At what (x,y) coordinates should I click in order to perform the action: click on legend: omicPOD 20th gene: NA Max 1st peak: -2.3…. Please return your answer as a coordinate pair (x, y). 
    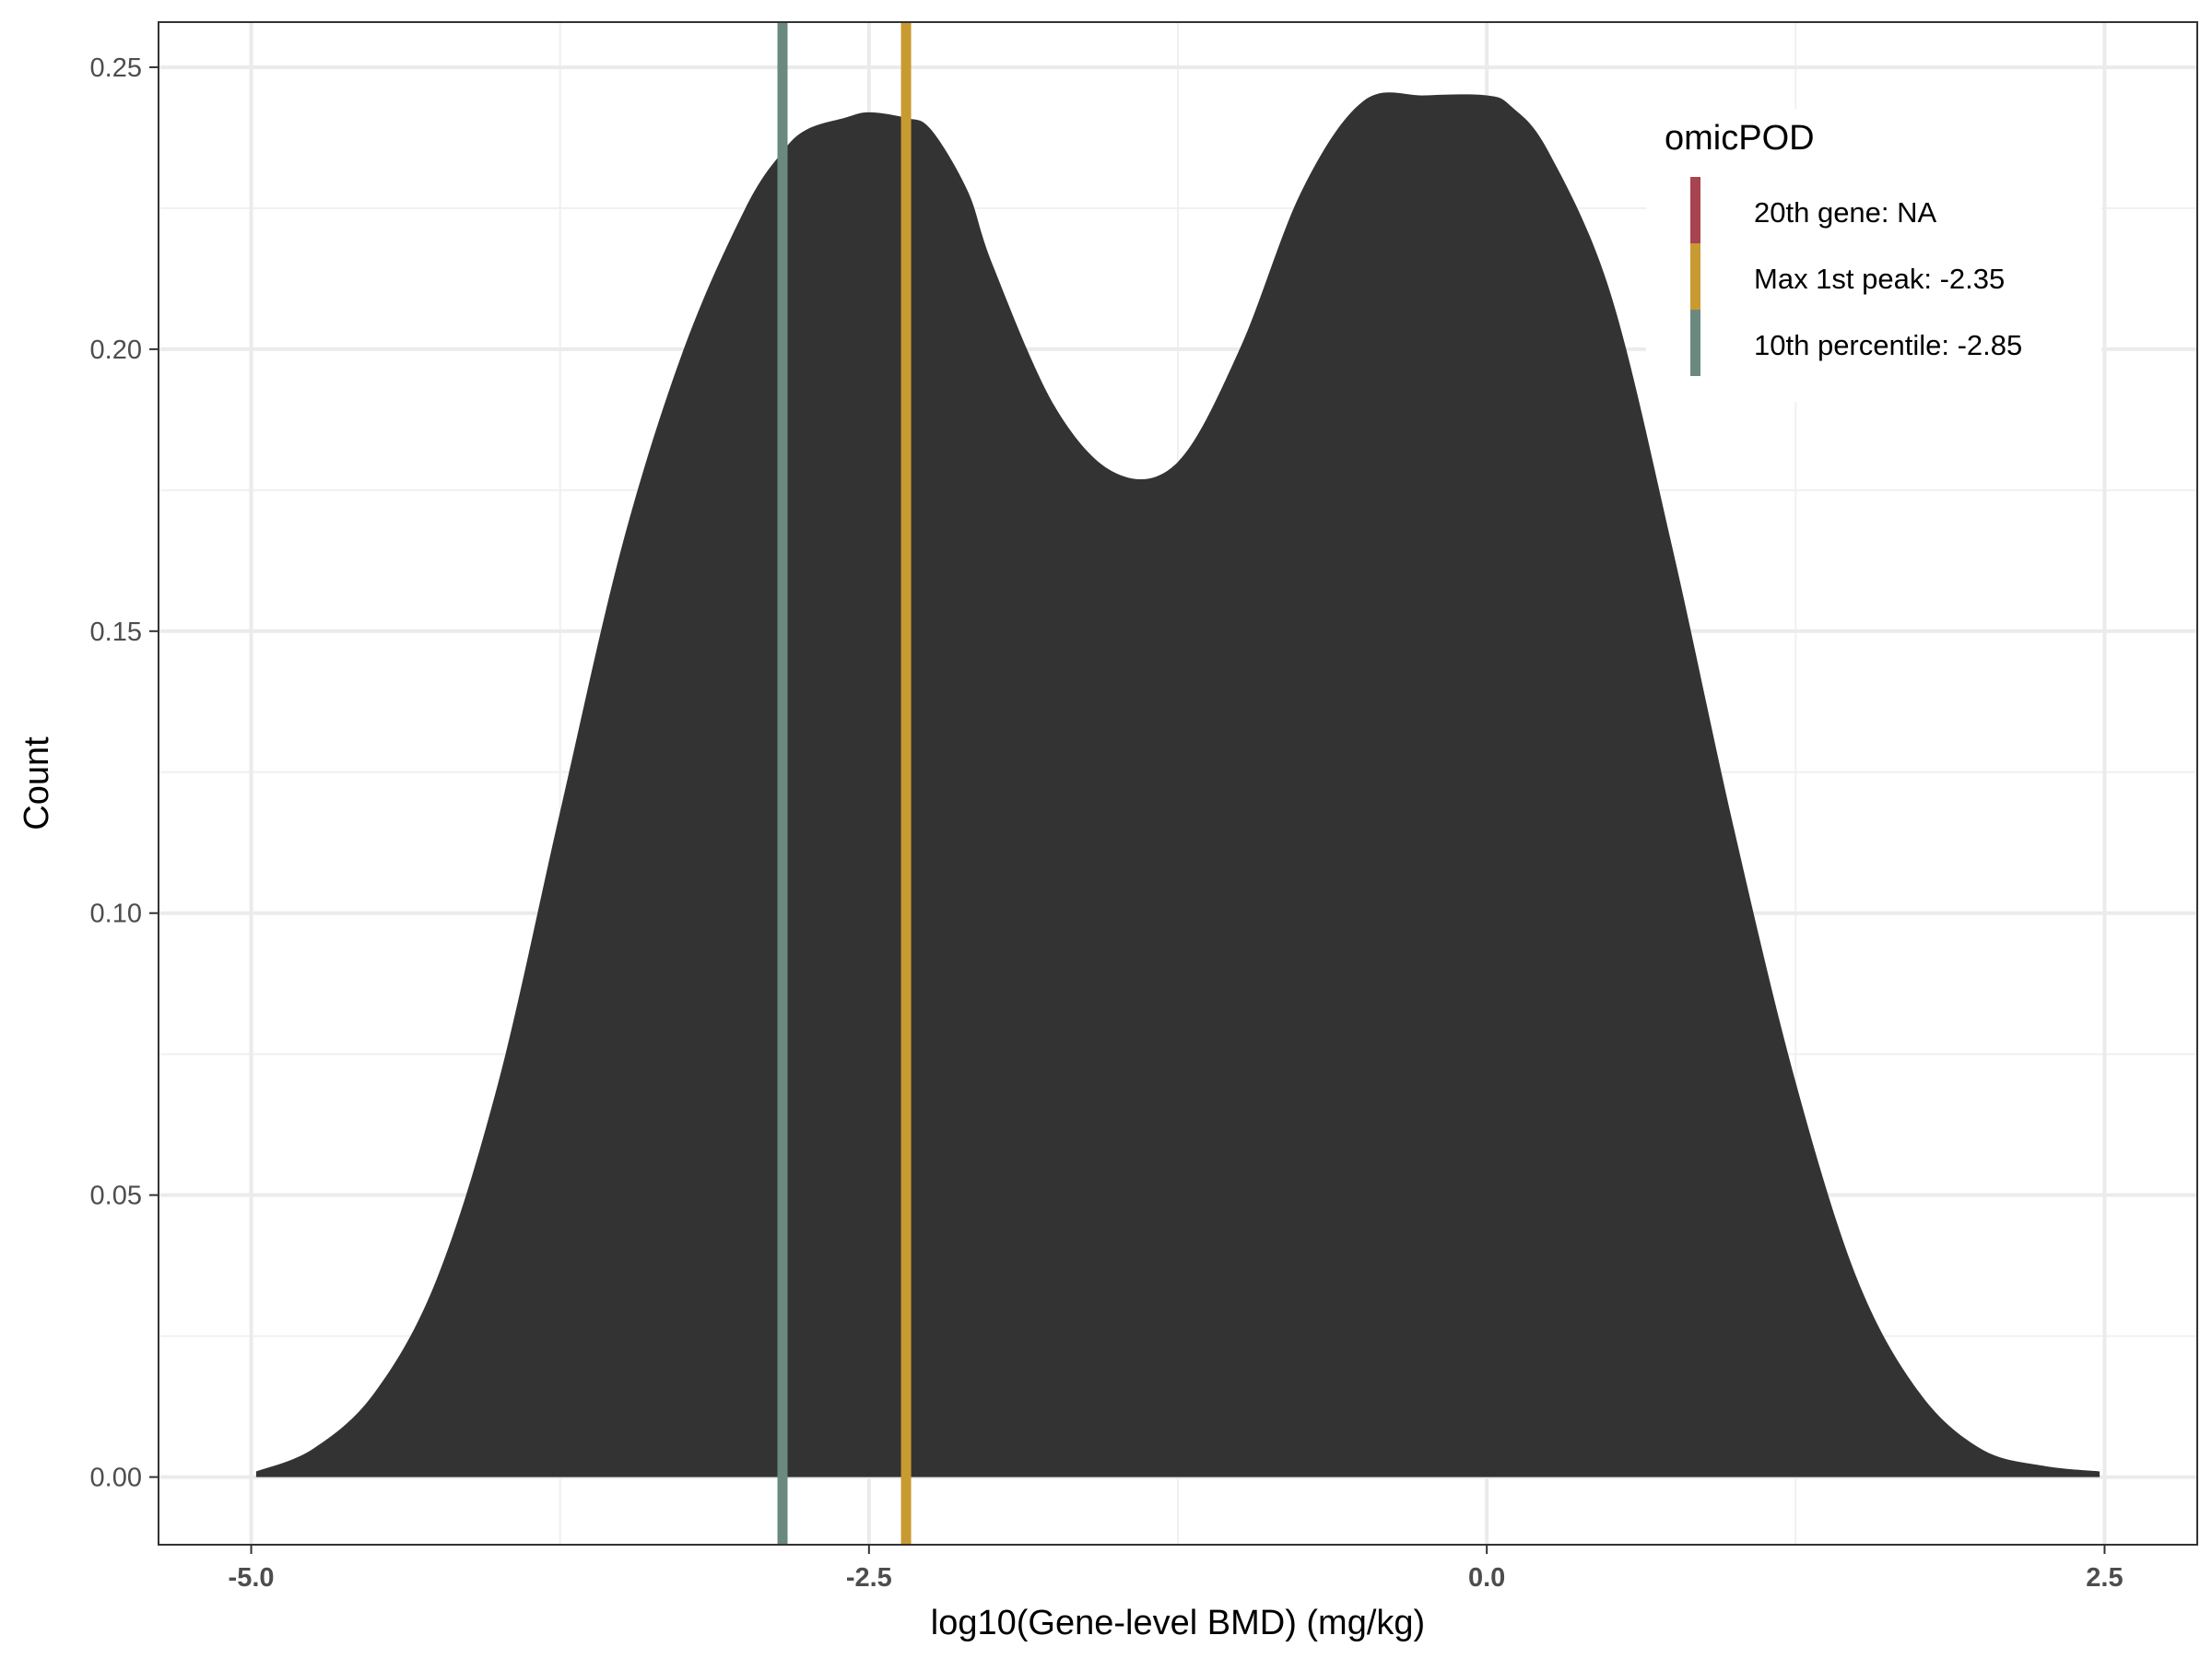
    Looking at the image, I should click on (1873, 255).